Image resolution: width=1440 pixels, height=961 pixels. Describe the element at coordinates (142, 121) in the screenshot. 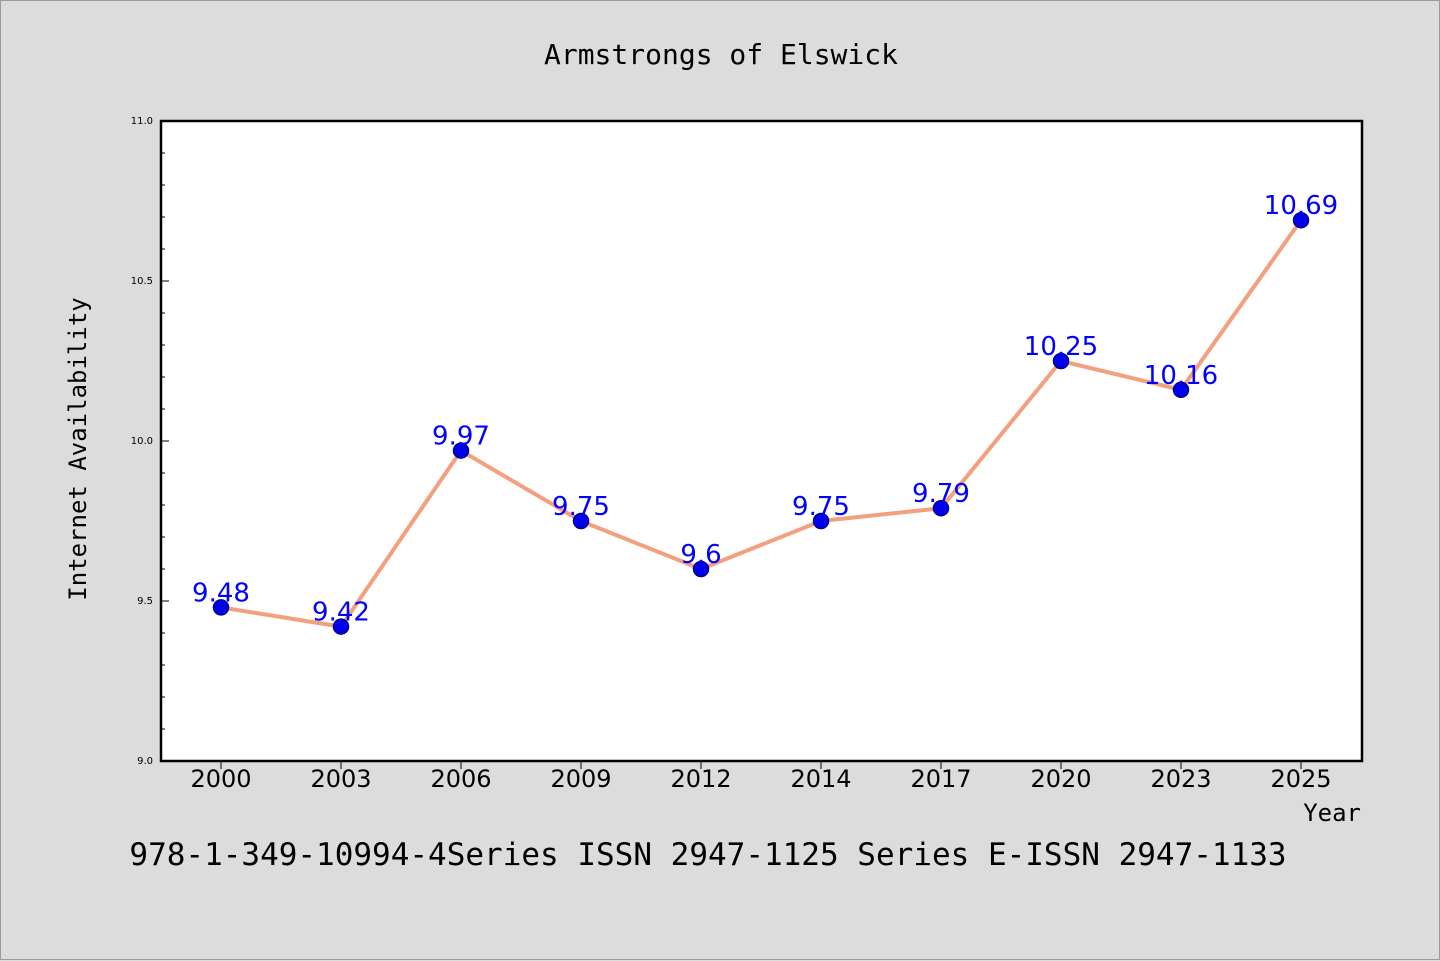

I see `y-tick-label: 11.0` at that location.